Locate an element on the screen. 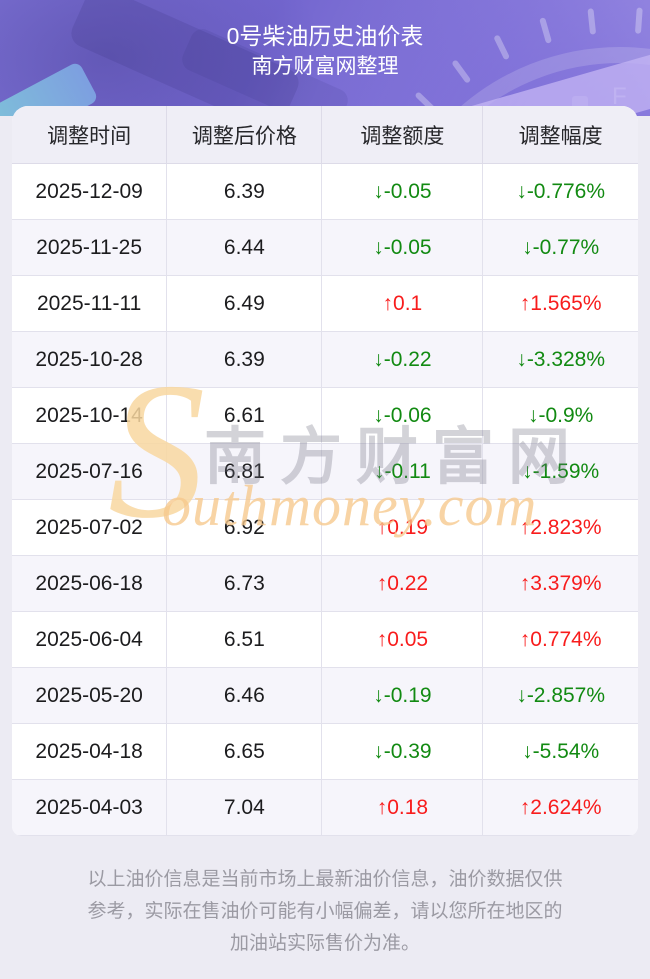 The height and width of the screenshot is (979, 650). cell-date: 2025-04-03 is located at coordinates (90, 808).